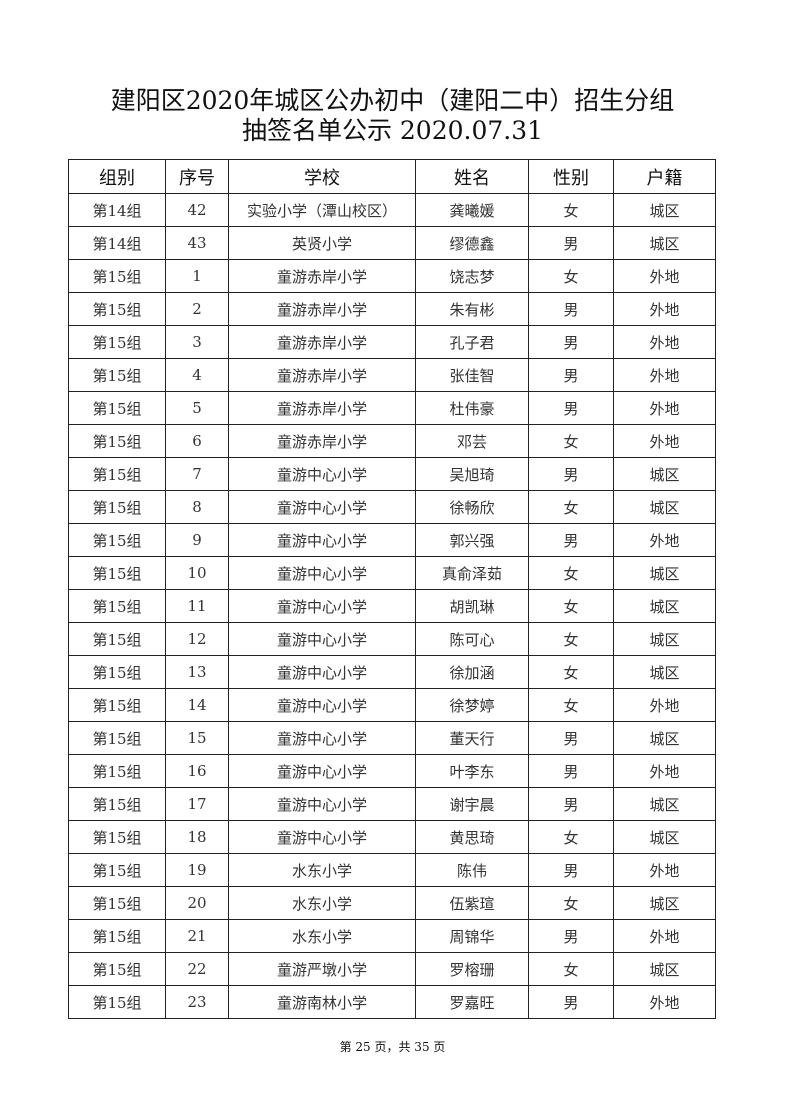  What do you see at coordinates (472, 243) in the screenshot?
I see `cell-name: 缪德鑫` at bounding box center [472, 243].